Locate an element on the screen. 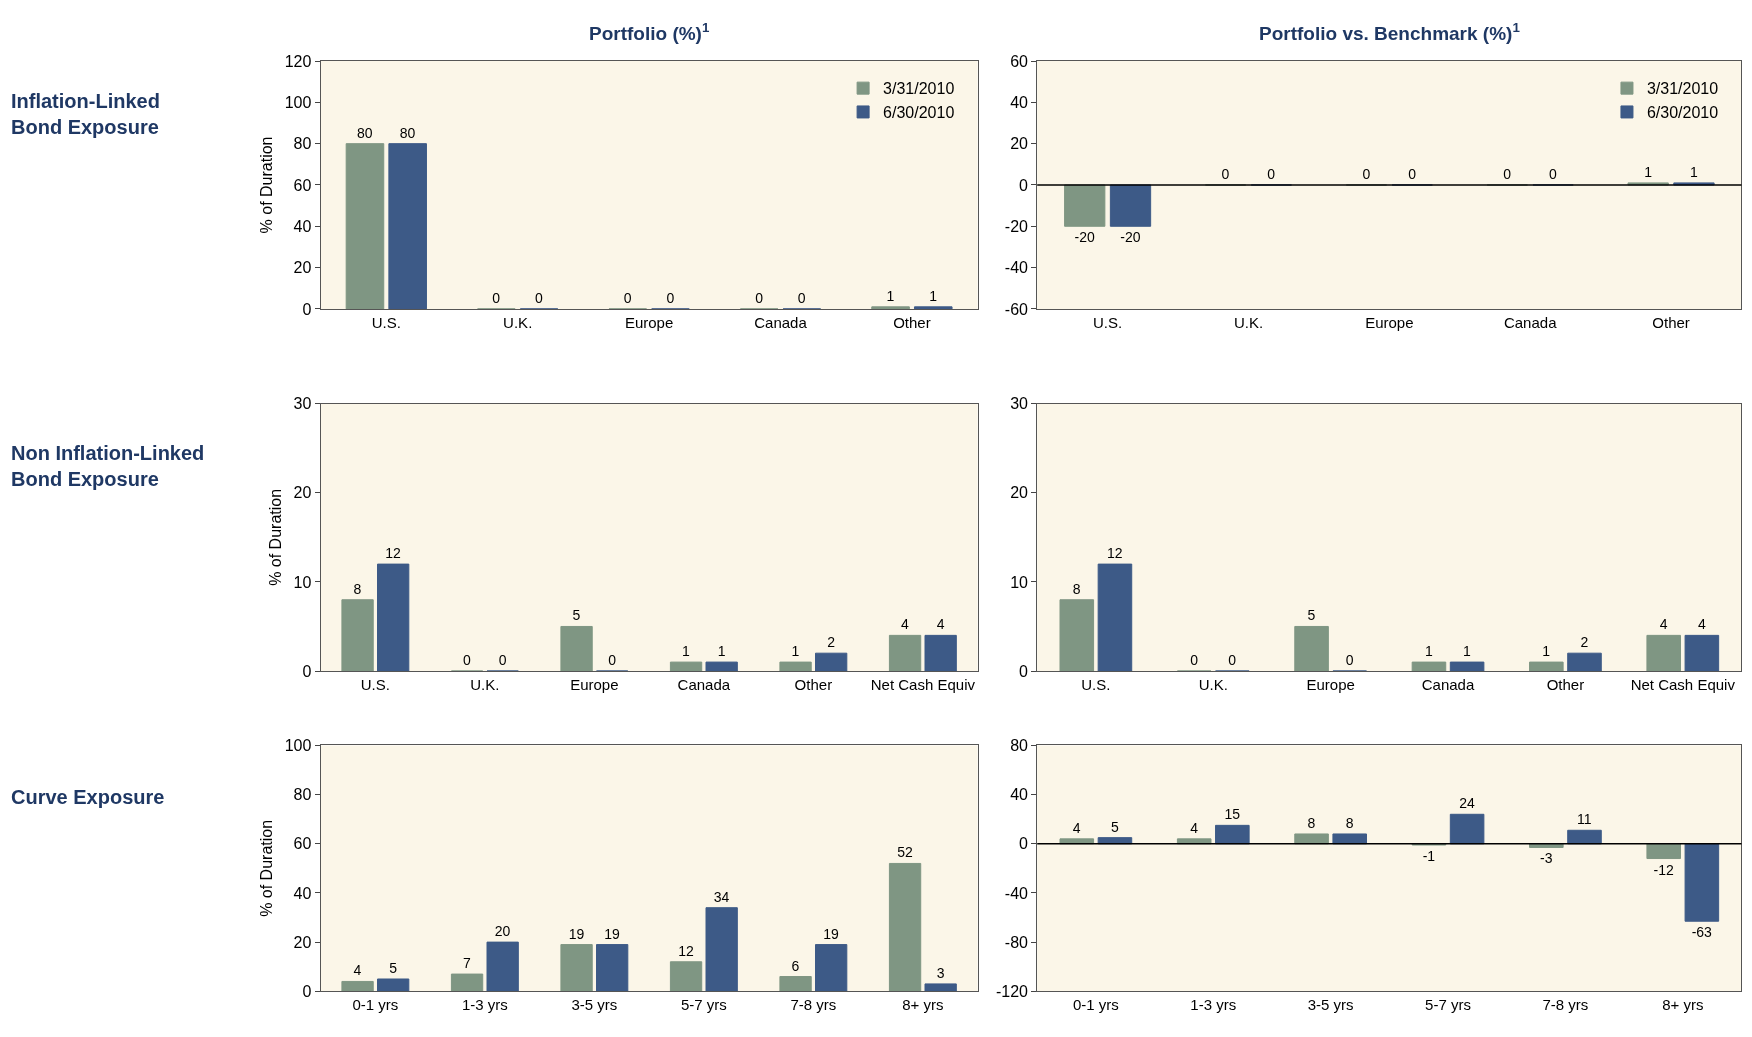  data-label: 52 is located at coordinates (905, 852).